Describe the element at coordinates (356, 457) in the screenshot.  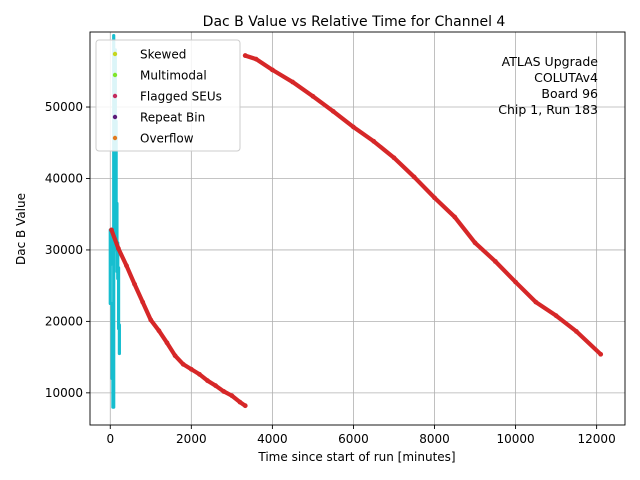
I see `x-axis-label: Time since start of run [minutes]` at that location.